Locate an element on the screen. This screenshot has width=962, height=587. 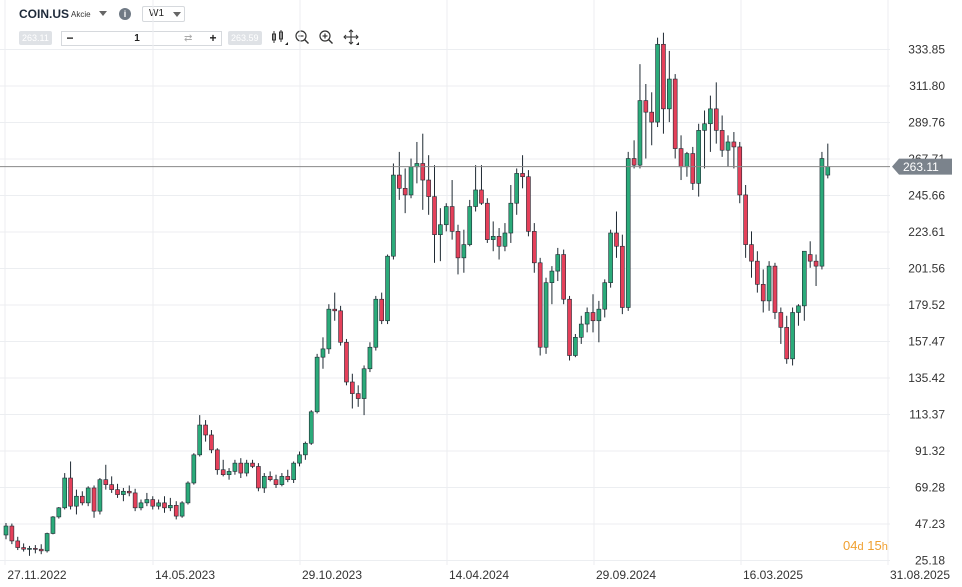
y-tick-label: 179.52 is located at coordinates (926, 305).